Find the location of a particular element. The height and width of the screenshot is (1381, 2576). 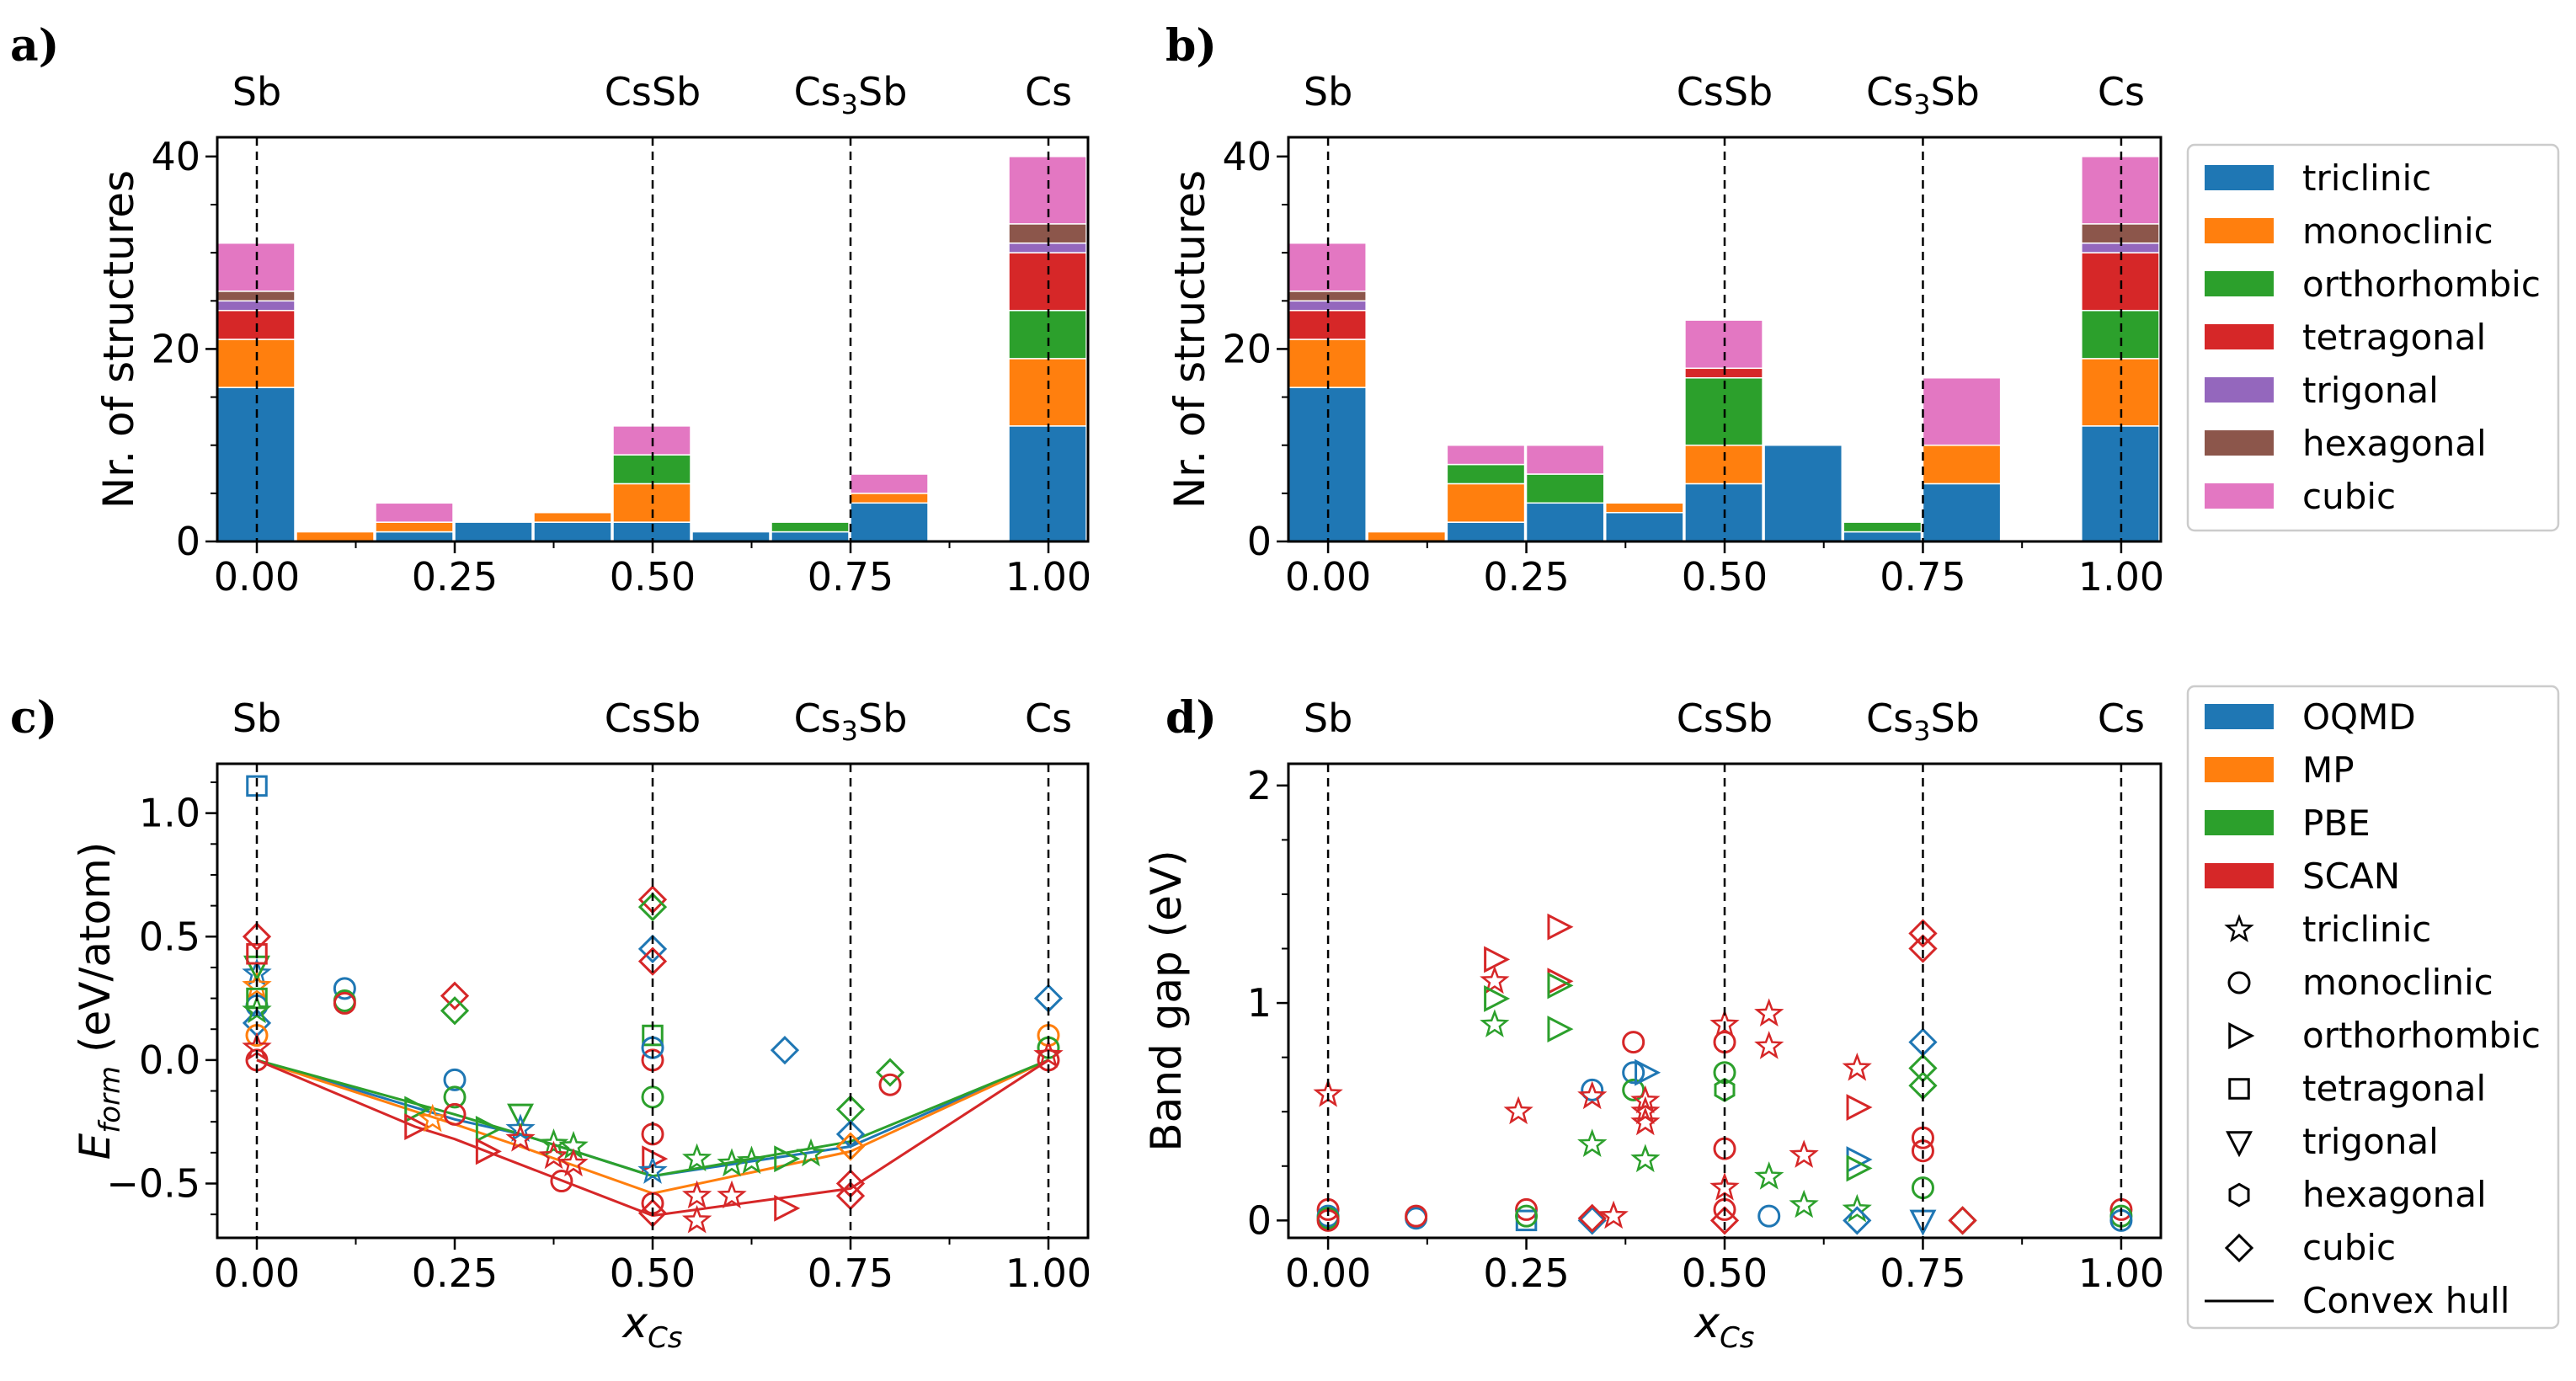

y-axis-label: Eform (eV/atom) is located at coordinates (99, 1001).